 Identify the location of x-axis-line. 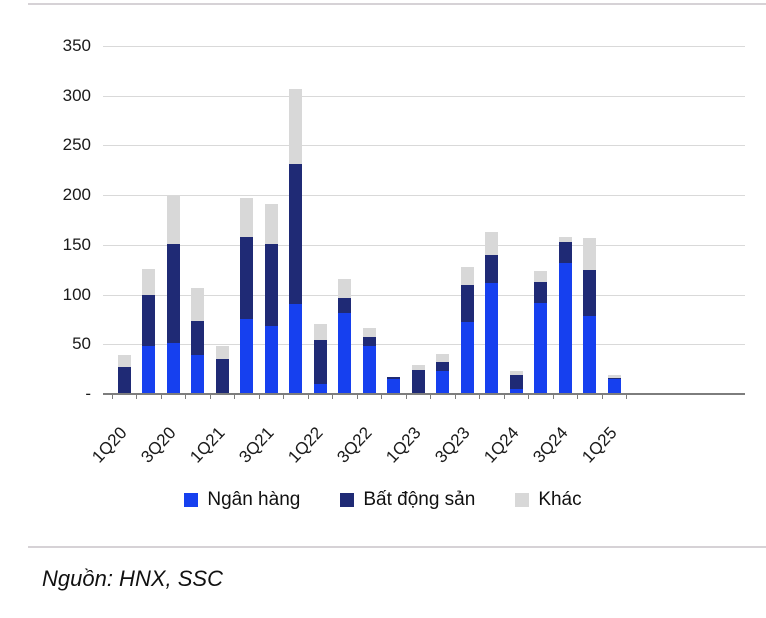
(424, 394).